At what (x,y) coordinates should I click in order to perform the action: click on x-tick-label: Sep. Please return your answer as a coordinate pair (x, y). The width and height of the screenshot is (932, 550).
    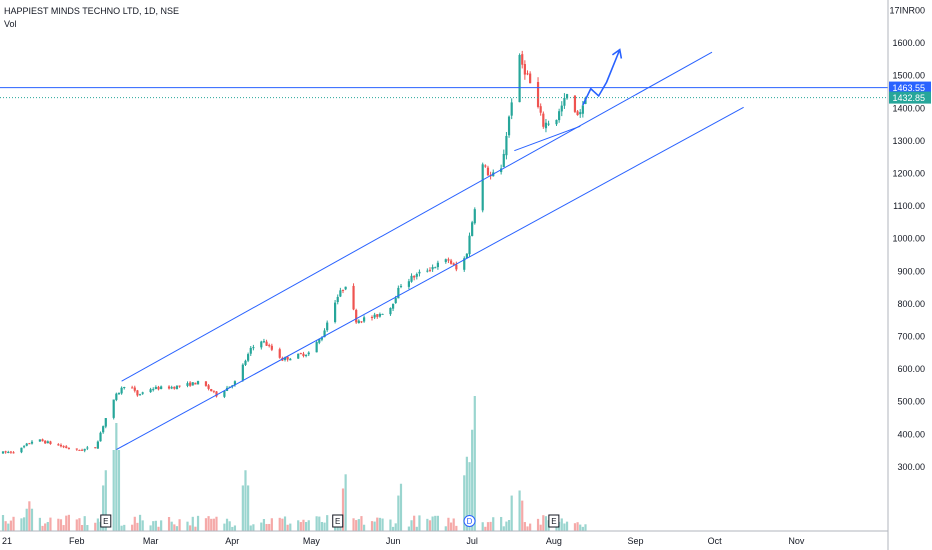
    Looking at the image, I should click on (636, 541).